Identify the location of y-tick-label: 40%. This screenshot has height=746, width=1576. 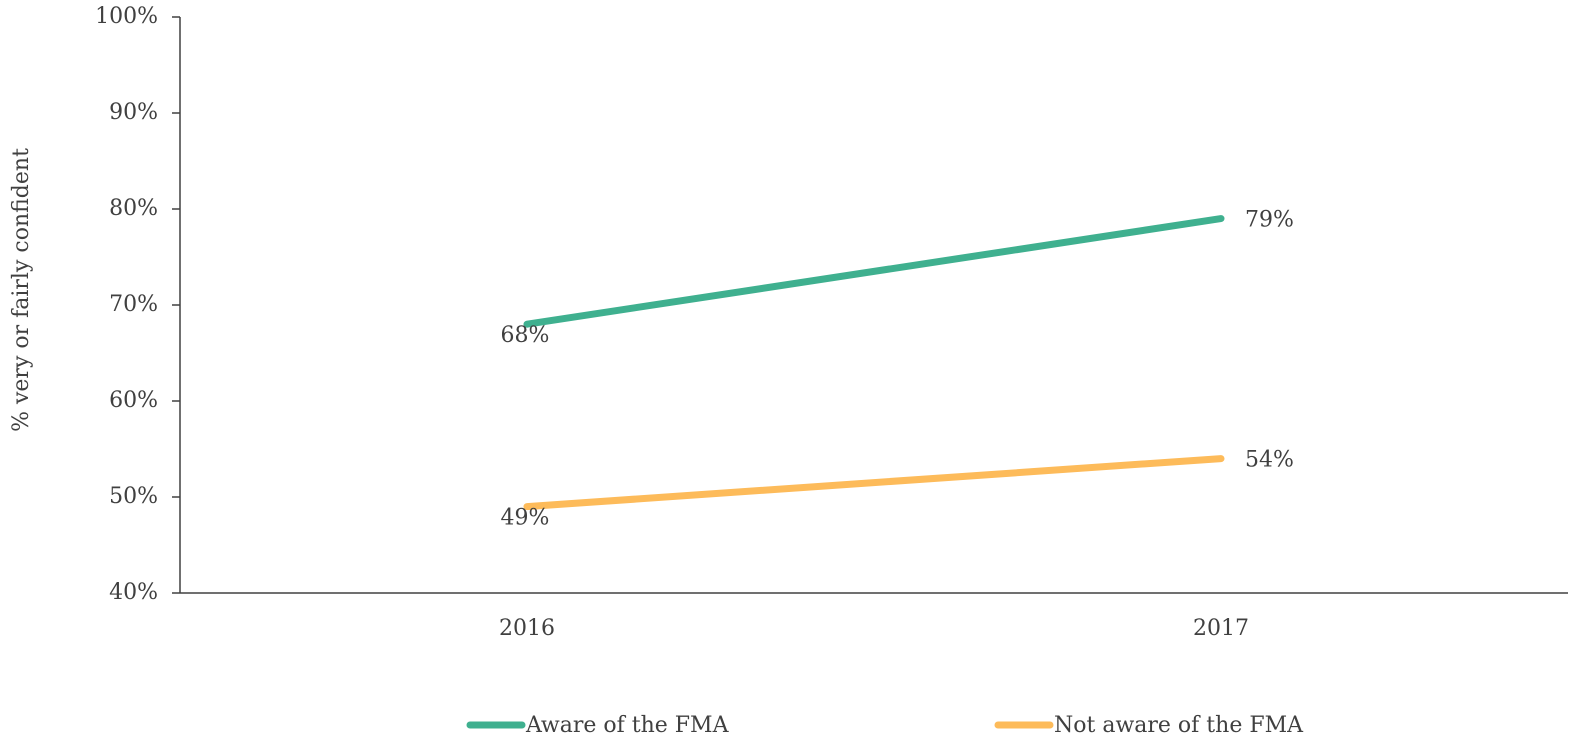
(133, 592).